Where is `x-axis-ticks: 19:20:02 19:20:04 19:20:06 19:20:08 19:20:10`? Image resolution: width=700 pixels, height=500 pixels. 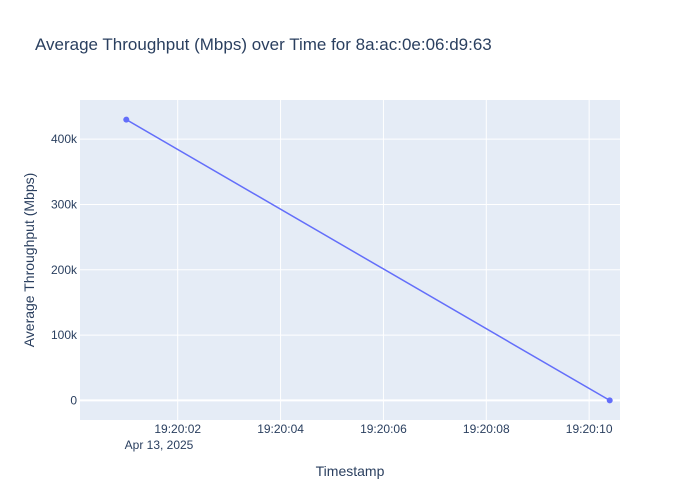 x-axis-ticks: 19:20:02 19:20:04 19:20:06 19:20:08 19:20:10 is located at coordinates (383, 429).